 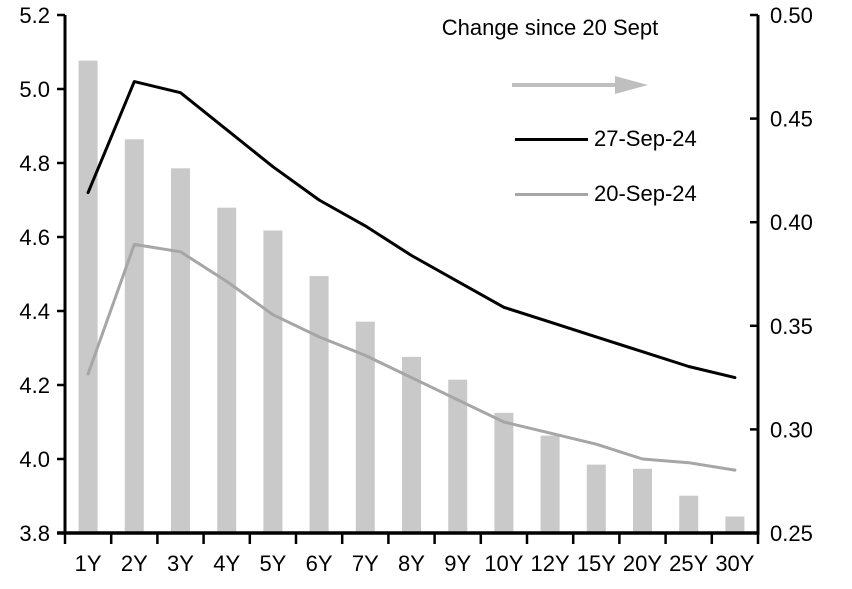 What do you see at coordinates (504, 472) in the screenshot?
I see `bar-10Y` at bounding box center [504, 472].